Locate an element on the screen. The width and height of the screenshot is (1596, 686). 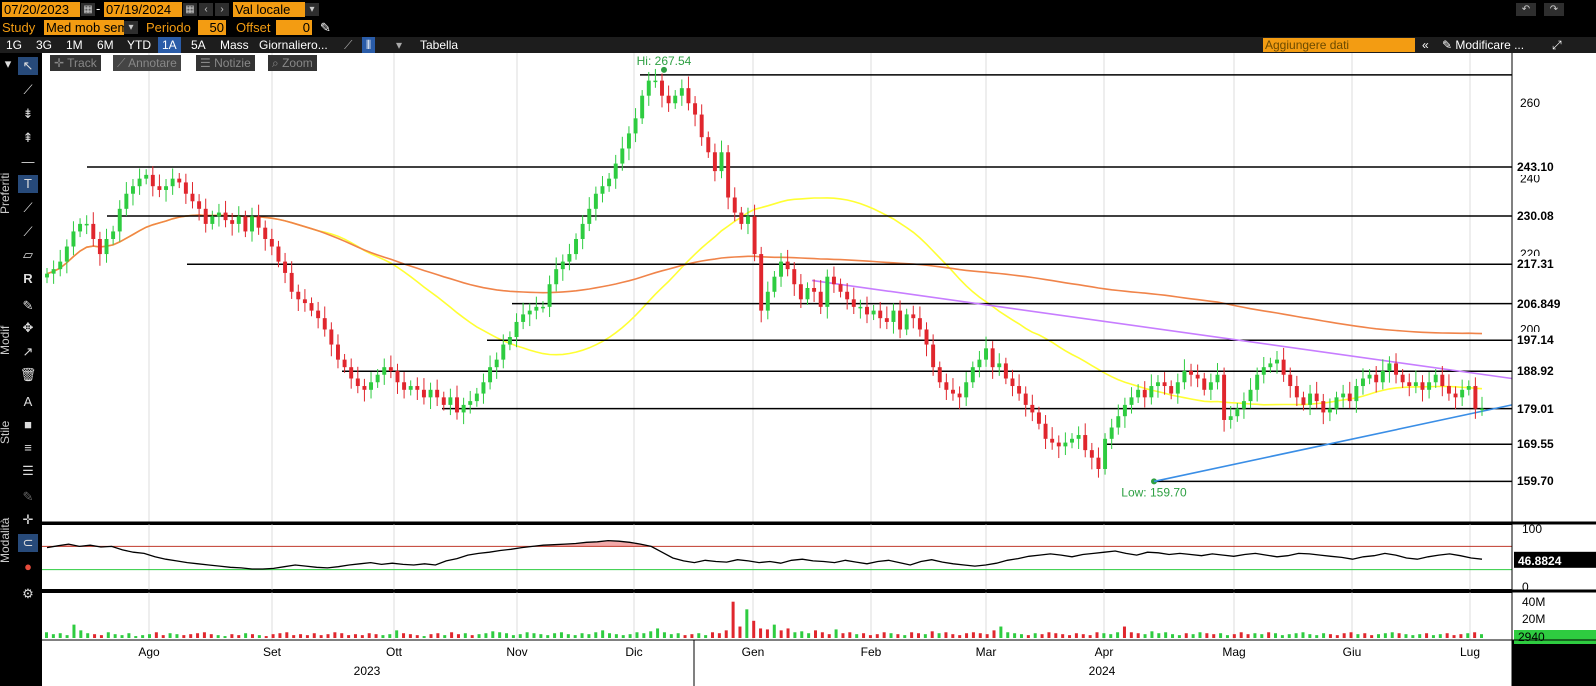
date-to-field: 07/19/2024 is located at coordinates (143, 9).